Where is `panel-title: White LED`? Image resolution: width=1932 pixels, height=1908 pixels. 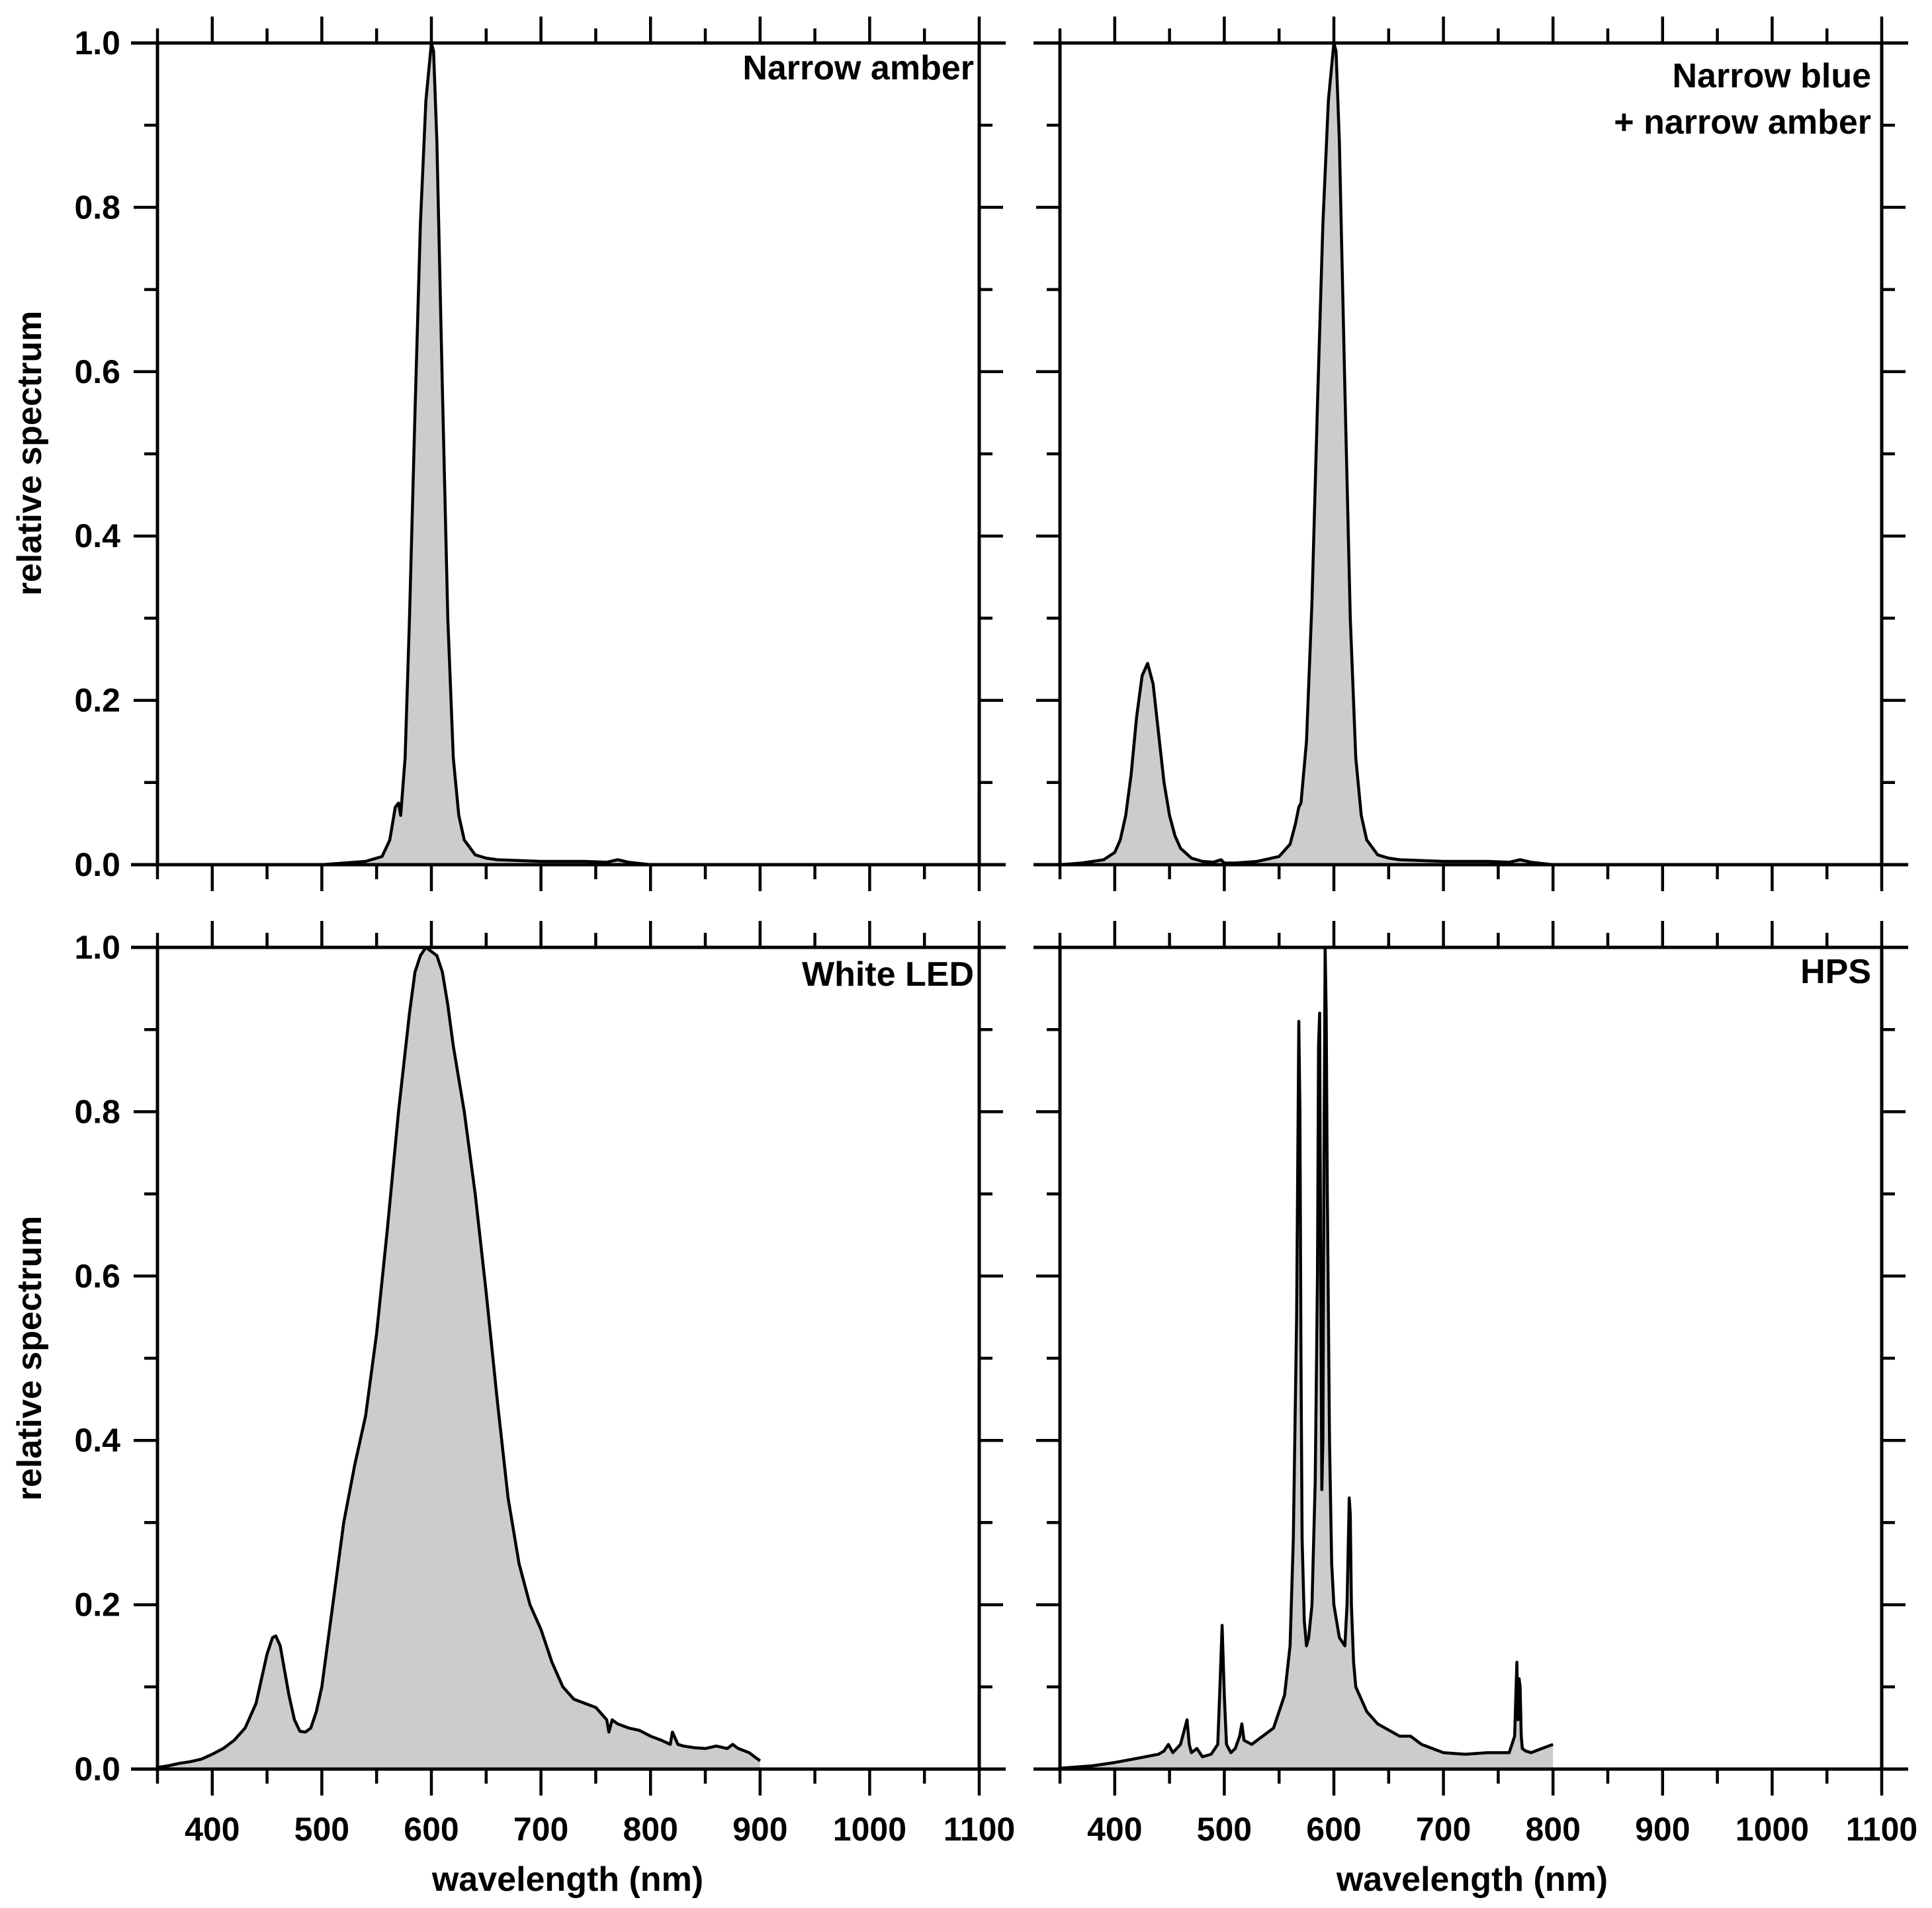
panel-title: White LED is located at coordinates (888, 975).